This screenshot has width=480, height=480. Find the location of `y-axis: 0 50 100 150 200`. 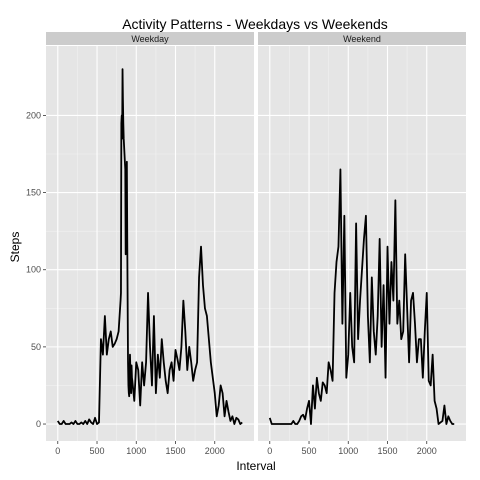

y-axis: 0 50 100 150 200 is located at coordinates (36, 269).